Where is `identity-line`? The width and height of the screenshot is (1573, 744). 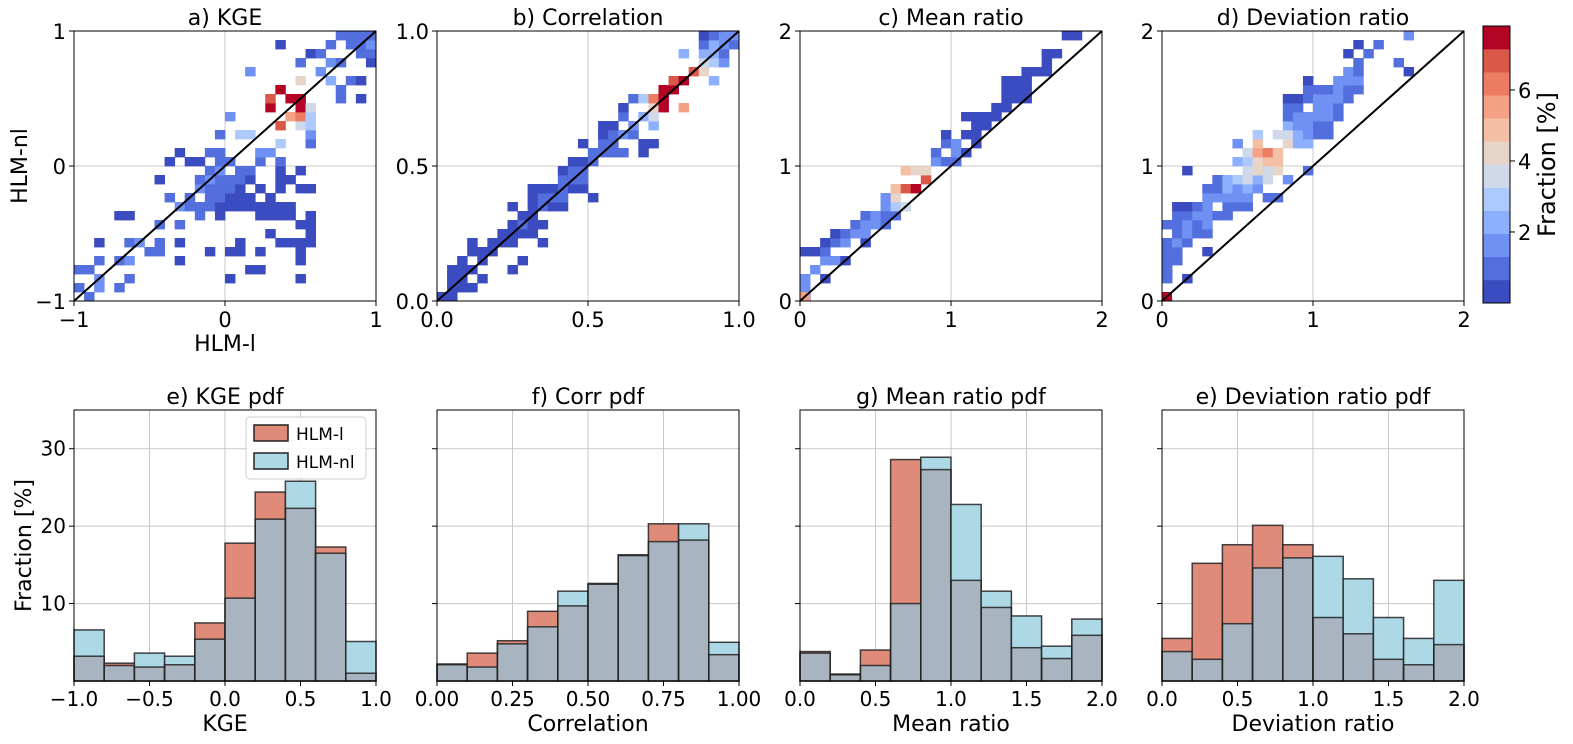
identity-line is located at coordinates (951, 166).